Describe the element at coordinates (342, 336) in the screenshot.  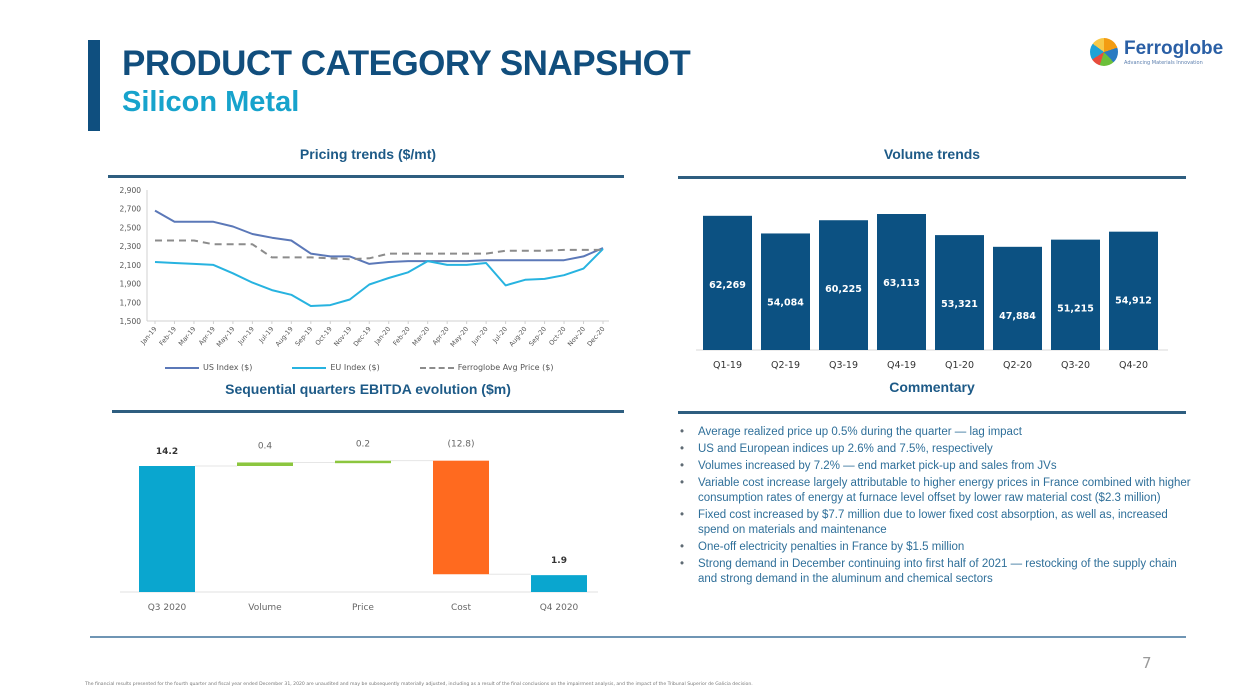
I see `x-tick-label: Nov-19` at that location.